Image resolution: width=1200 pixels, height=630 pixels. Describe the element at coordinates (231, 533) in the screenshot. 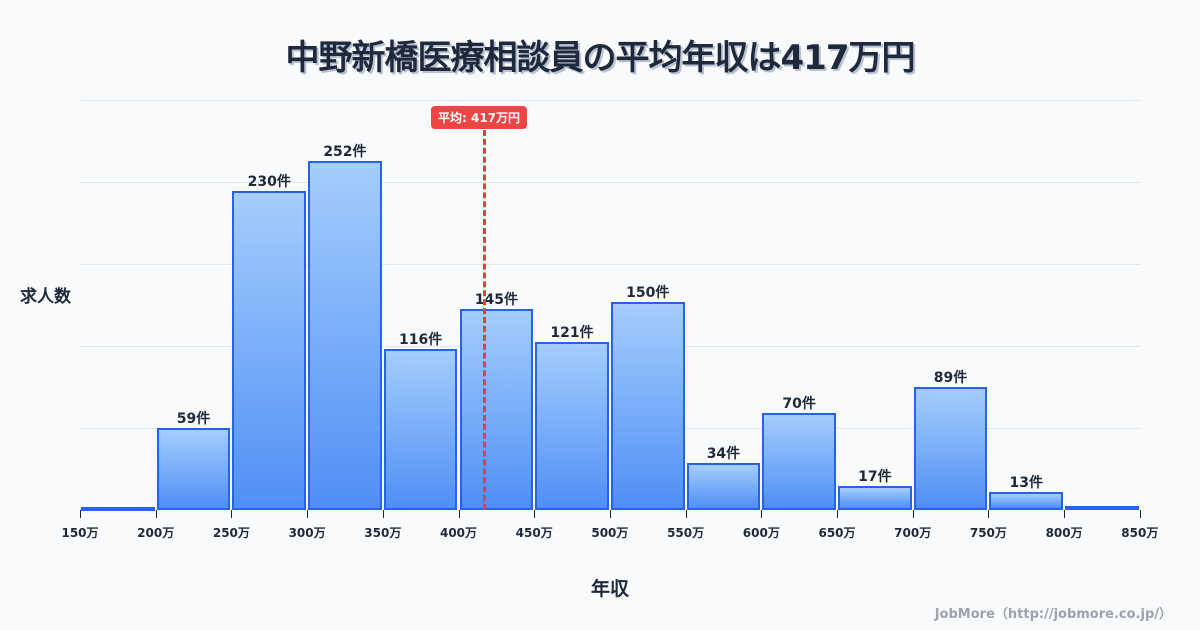

I see `x-tick-label: 250万` at that location.